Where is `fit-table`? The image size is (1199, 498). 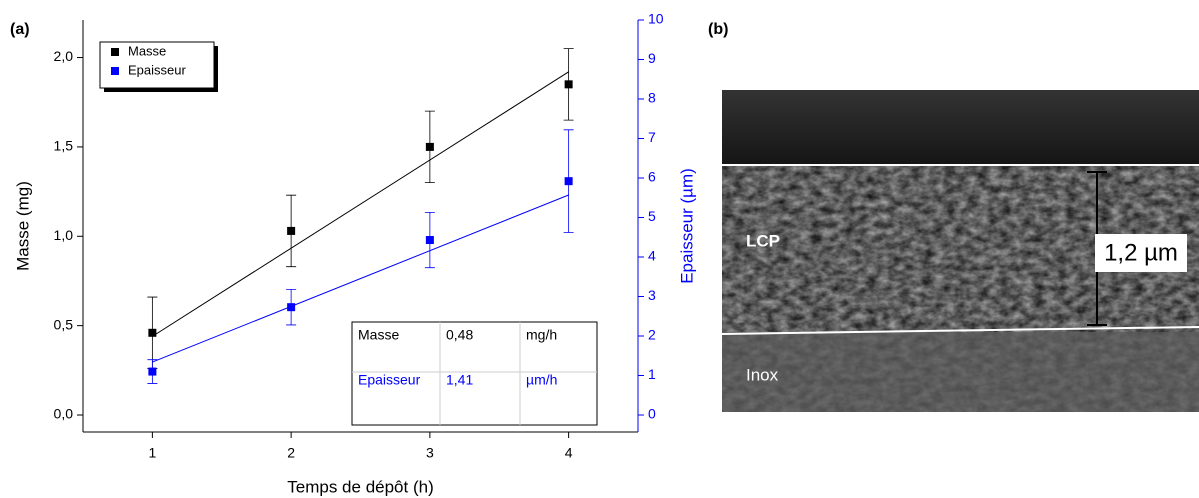 fit-table is located at coordinates (474, 373).